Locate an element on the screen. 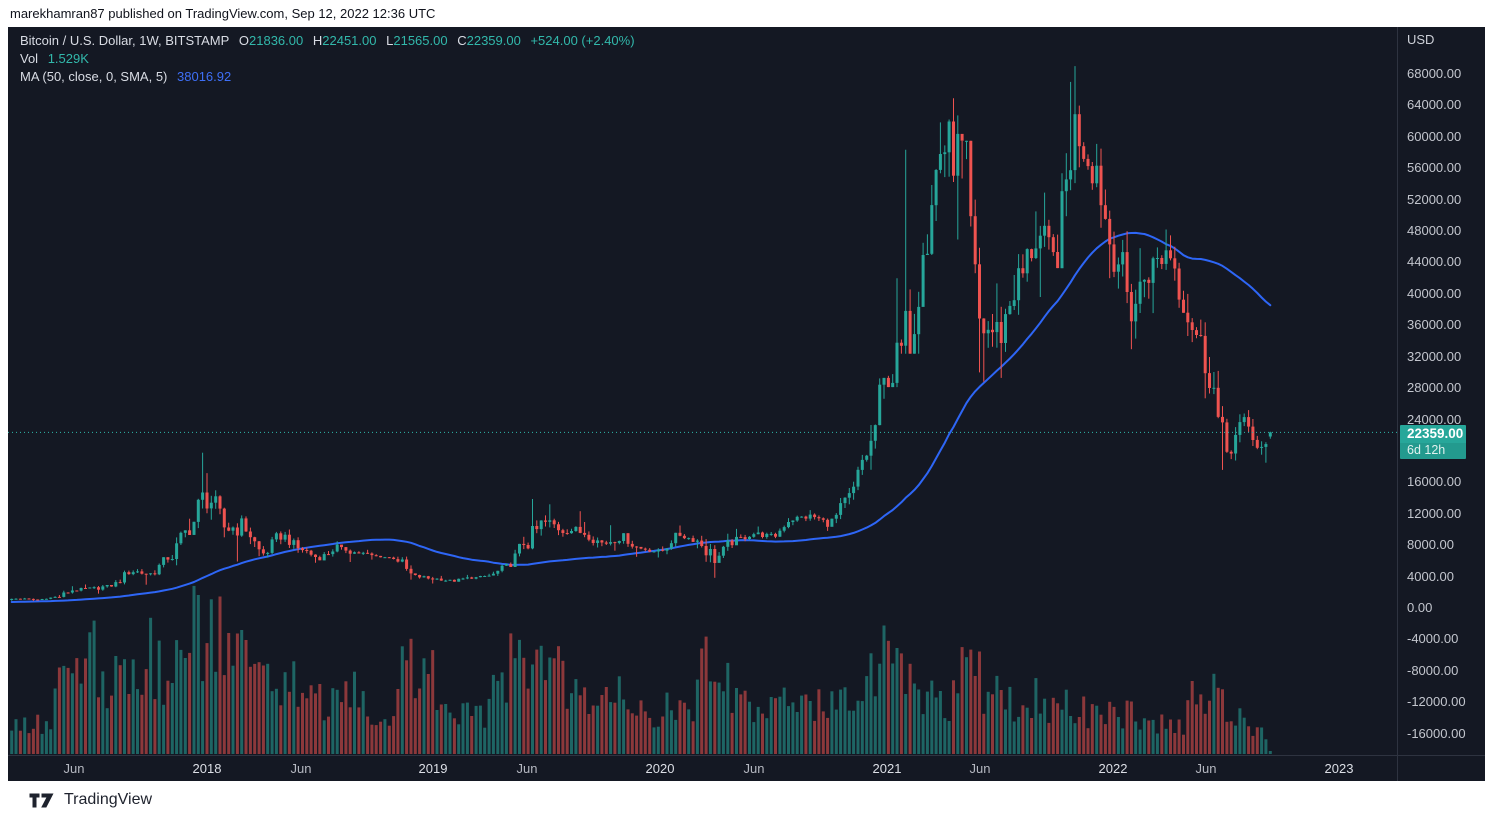  price-tick-label: 56000.00 is located at coordinates (1434, 167).